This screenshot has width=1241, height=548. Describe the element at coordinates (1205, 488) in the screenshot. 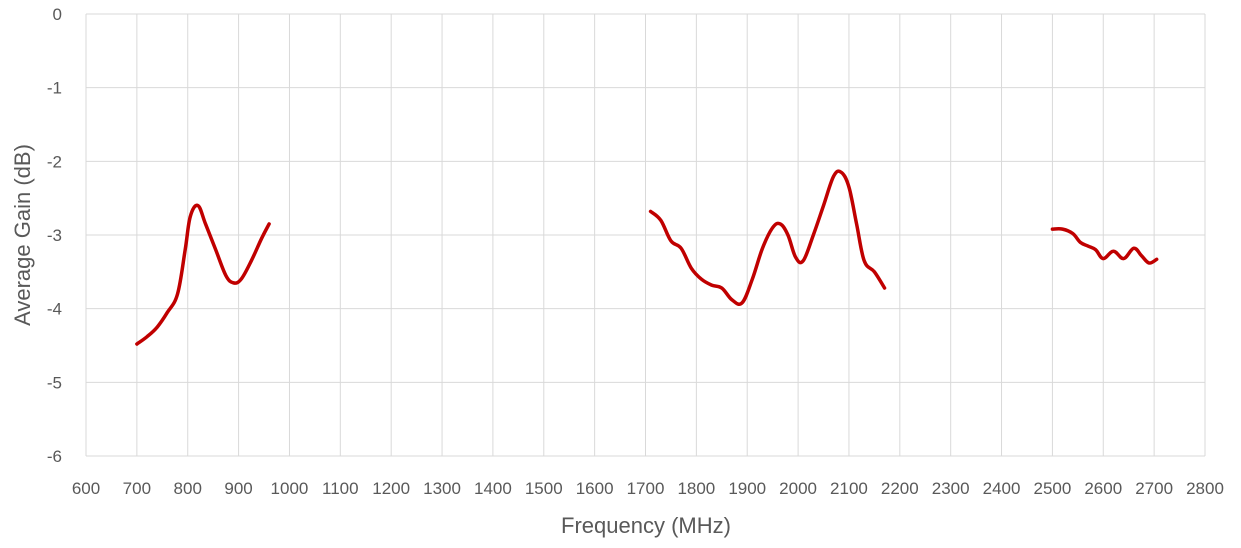

I see `x-tick-label: 2800` at that location.